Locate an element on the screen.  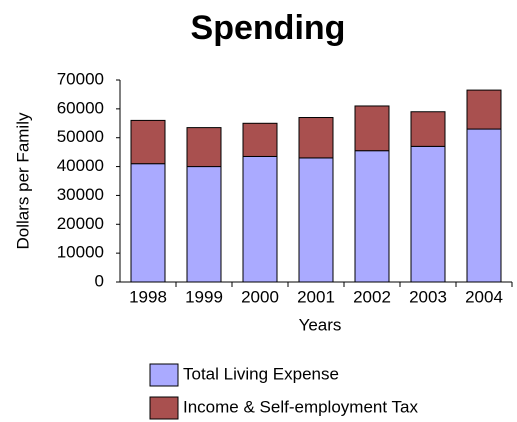
y-tick-label: 0 is located at coordinates (99, 280).